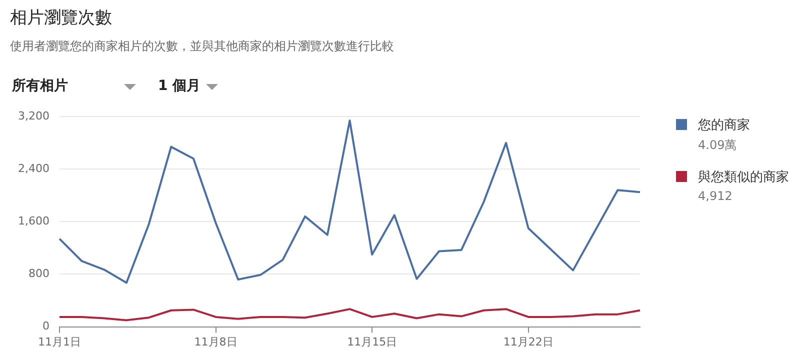 The image size is (804, 354). I want to click on x-tick-label: 11月8日, so click(216, 341).